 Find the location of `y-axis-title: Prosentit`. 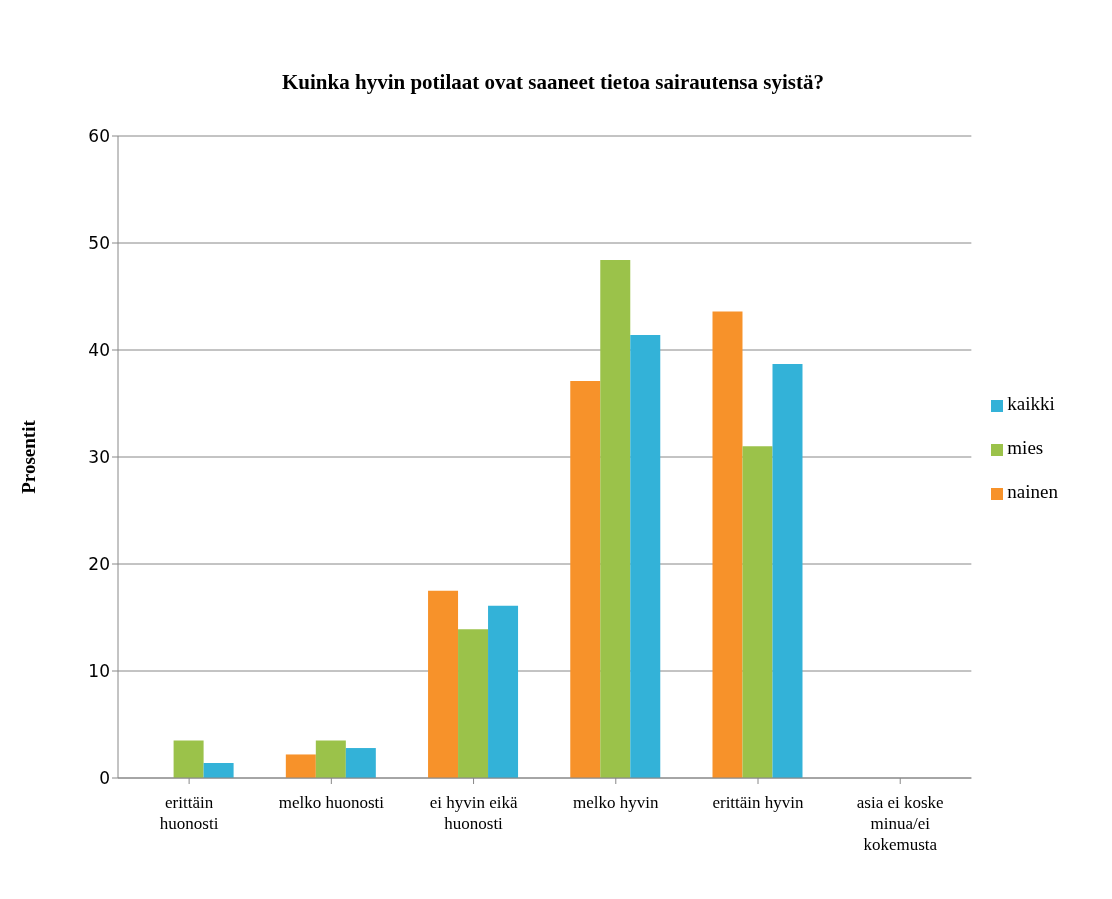

y-axis-title: Prosentit is located at coordinates (28, 456).